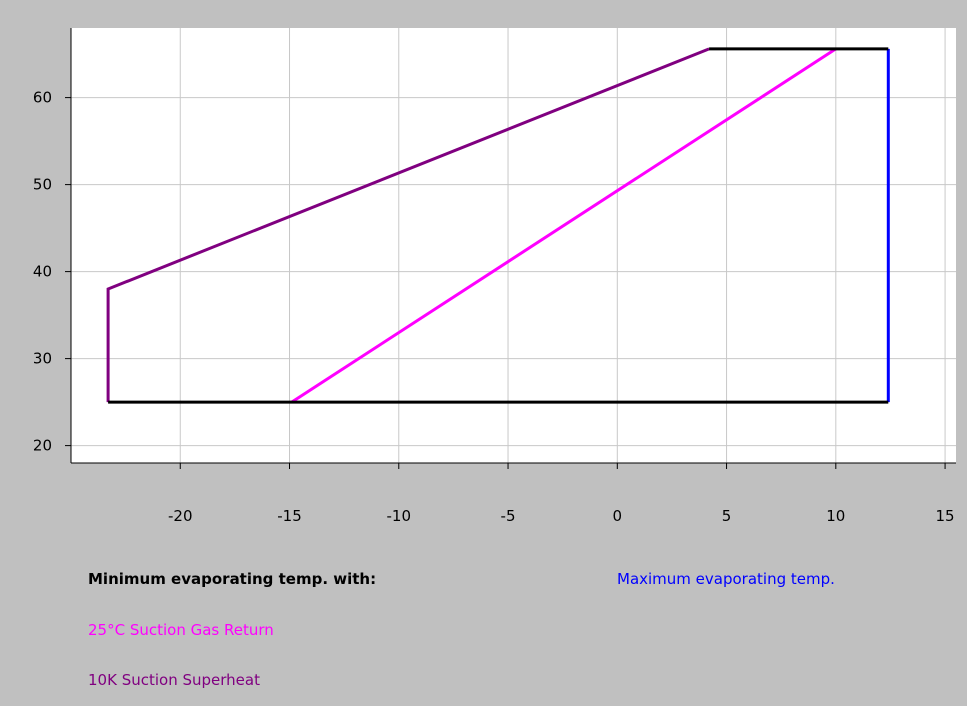 This screenshot has height=706, width=967. Describe the element at coordinates (42, 98) in the screenshot. I see `y-tick-label: 60` at that location.